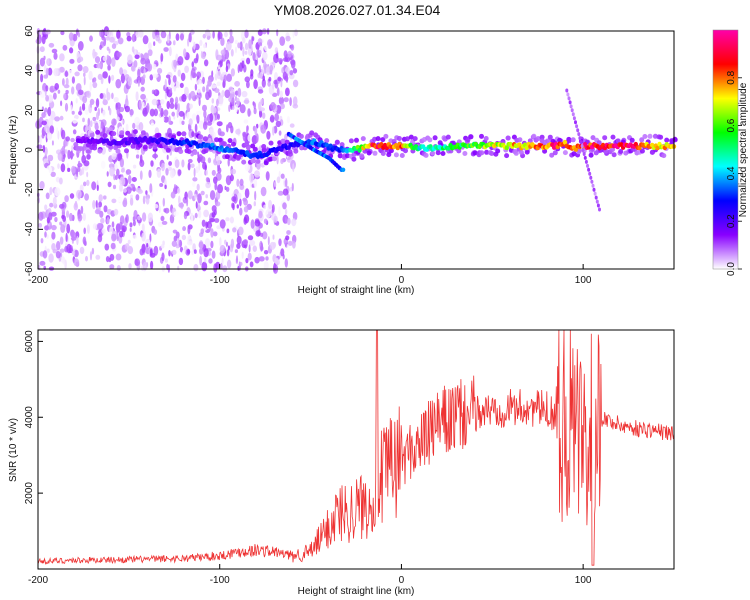  What do you see at coordinates (571, 106) in the screenshot?
I see `spectrogram-streak-cell` at bounding box center [571, 106].